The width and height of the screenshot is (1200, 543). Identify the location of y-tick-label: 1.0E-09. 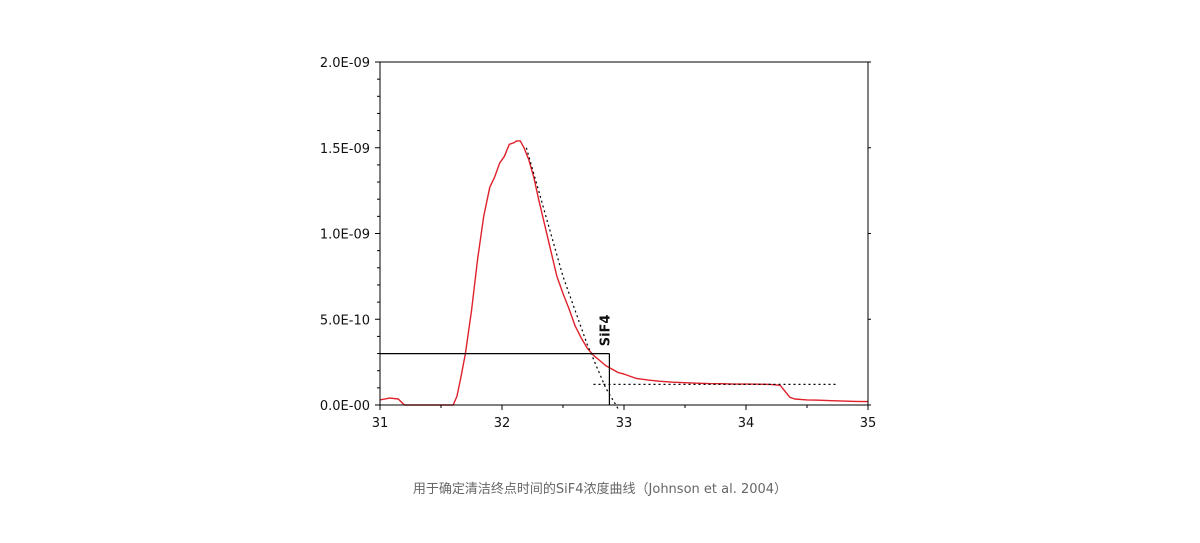
(345, 235).